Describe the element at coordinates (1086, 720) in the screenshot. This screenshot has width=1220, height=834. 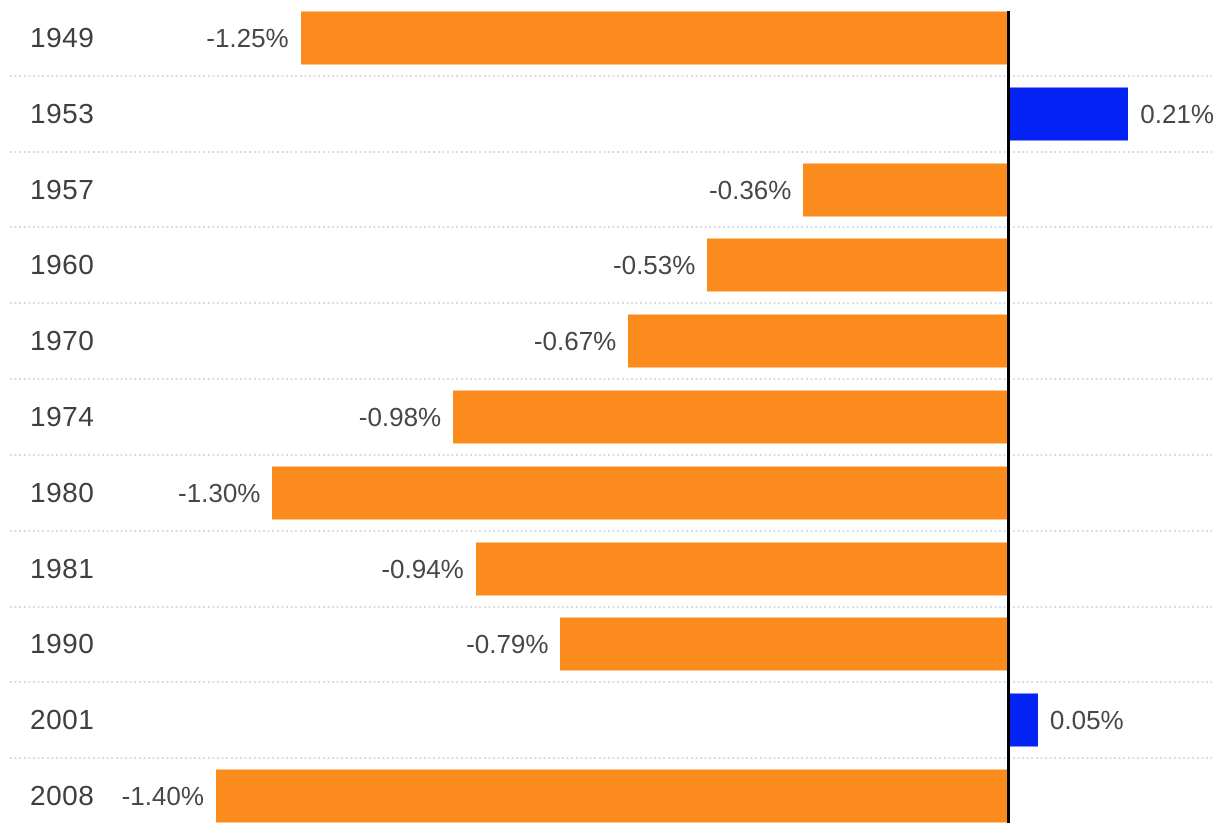
I see `value-label: 0.05%` at that location.